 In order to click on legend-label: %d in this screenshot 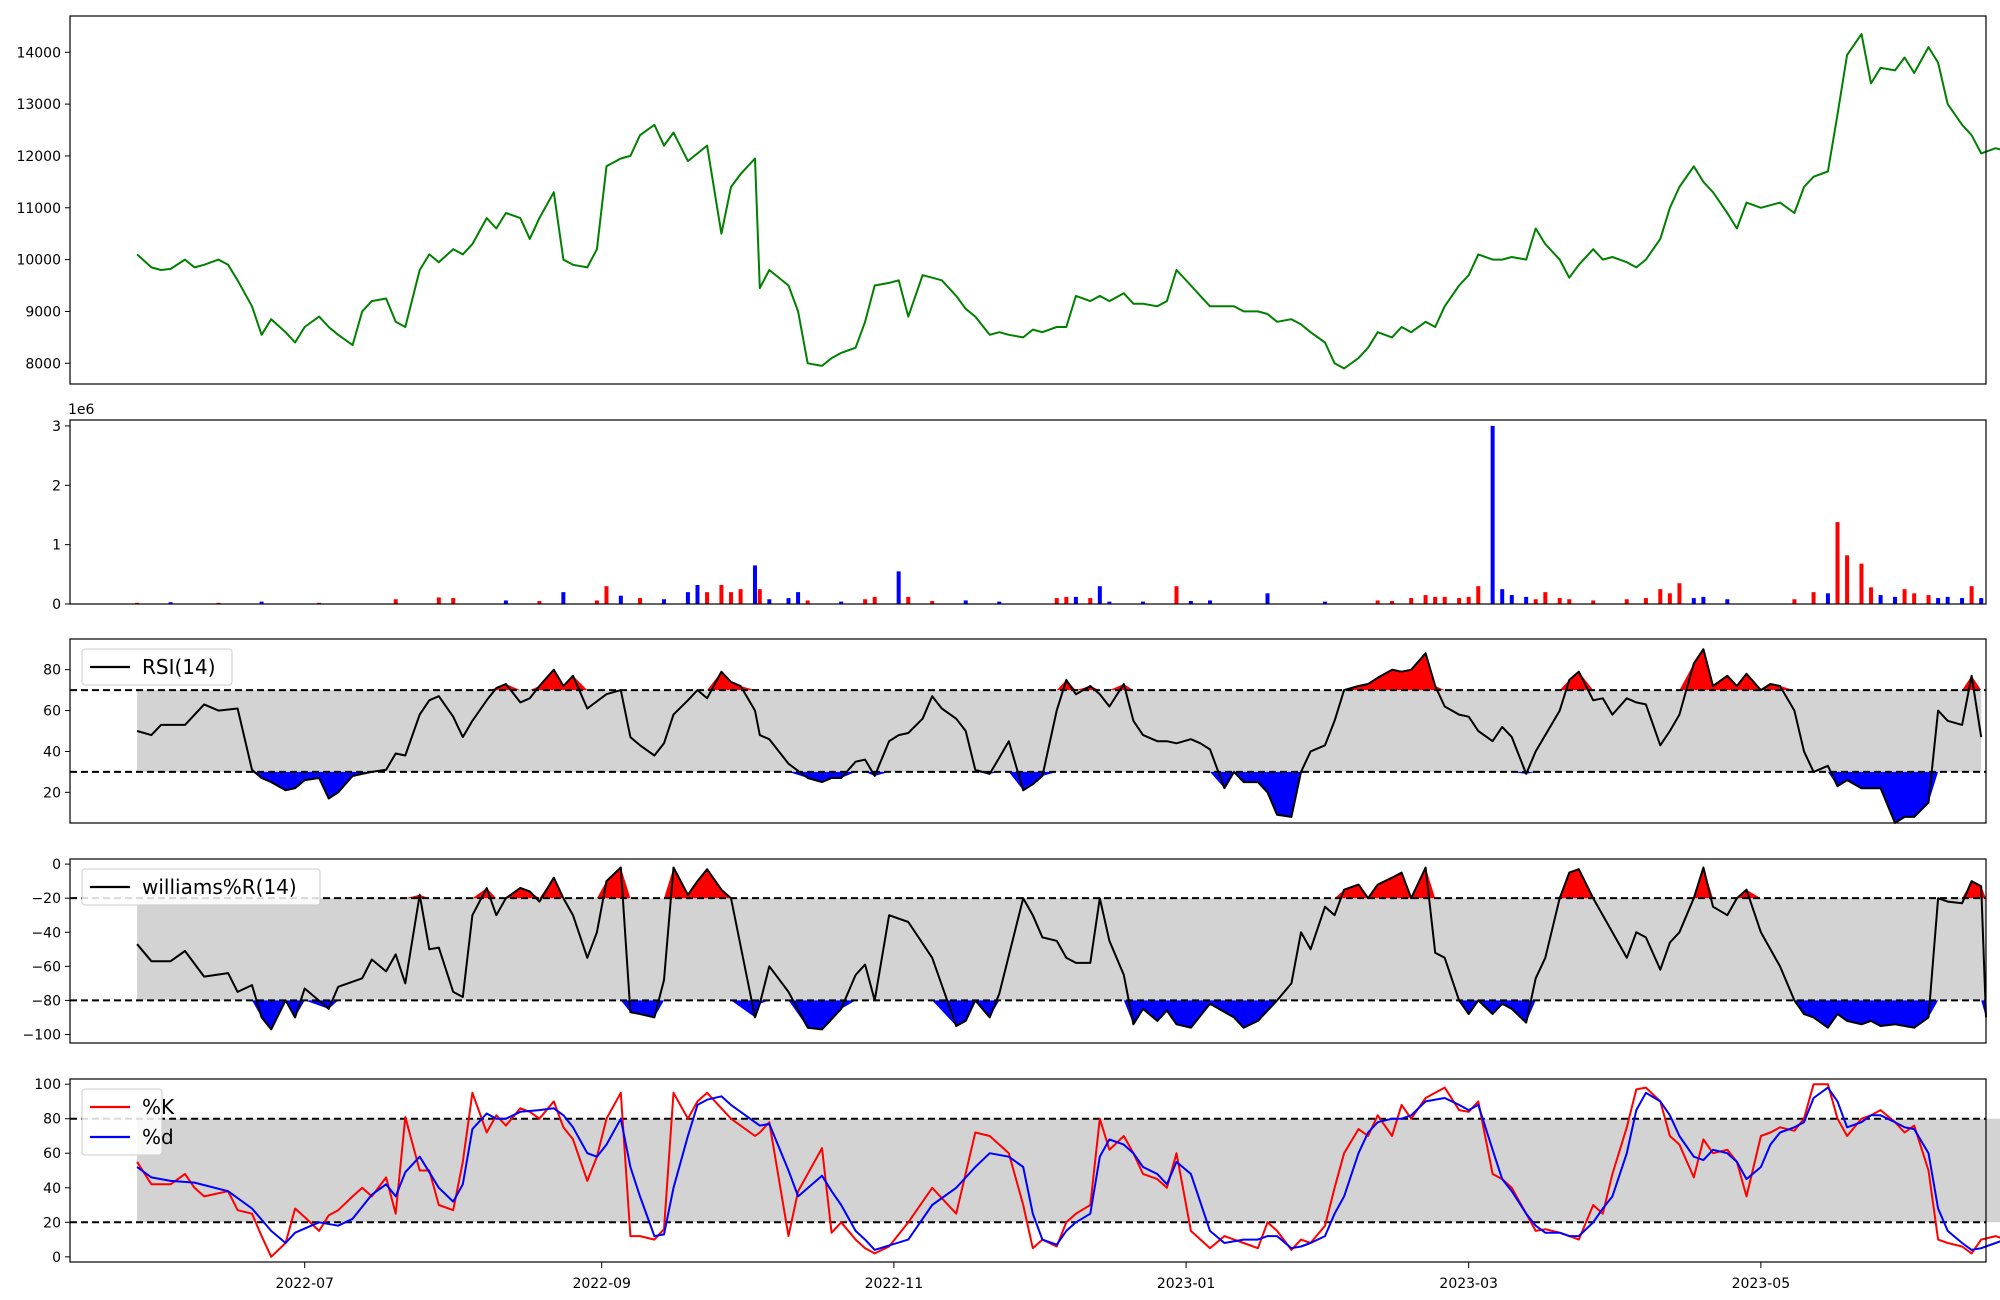, I will do `click(158, 1137)`.